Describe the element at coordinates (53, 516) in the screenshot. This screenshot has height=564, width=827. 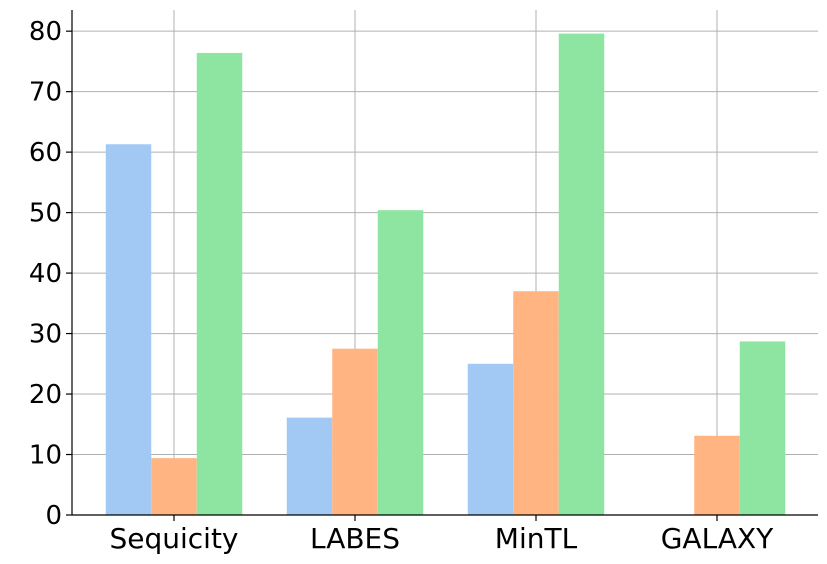
I see `y-tick-label: 0` at that location.